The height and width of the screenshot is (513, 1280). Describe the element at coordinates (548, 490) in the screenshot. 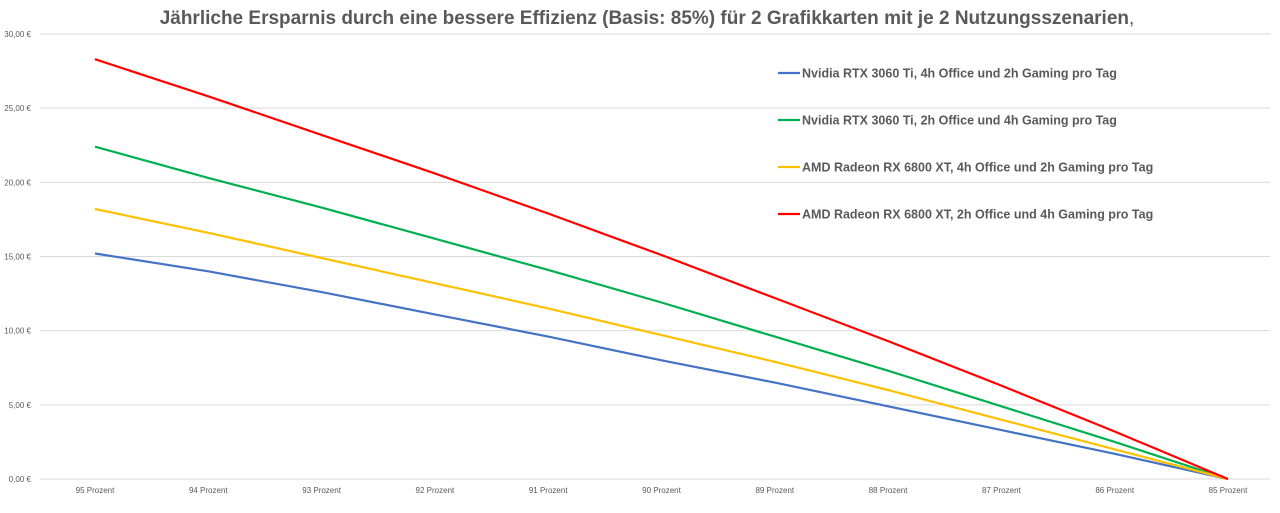

I see `x-tick-label: 91 Prozent` at that location.